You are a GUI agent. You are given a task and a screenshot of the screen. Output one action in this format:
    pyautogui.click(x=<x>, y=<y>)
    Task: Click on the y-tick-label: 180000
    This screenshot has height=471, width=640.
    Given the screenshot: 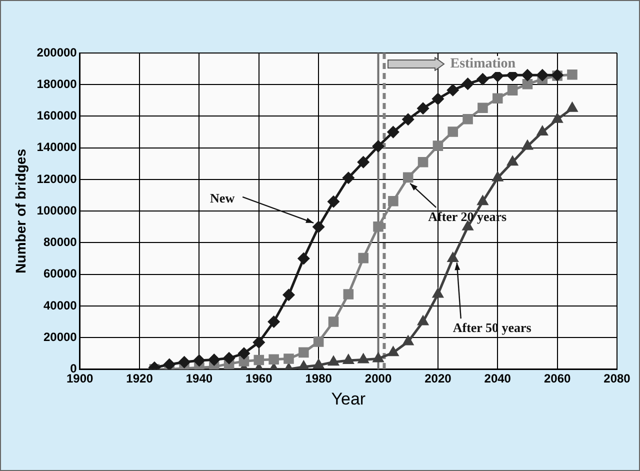 What is the action you would take?
    pyautogui.click(x=57, y=83)
    